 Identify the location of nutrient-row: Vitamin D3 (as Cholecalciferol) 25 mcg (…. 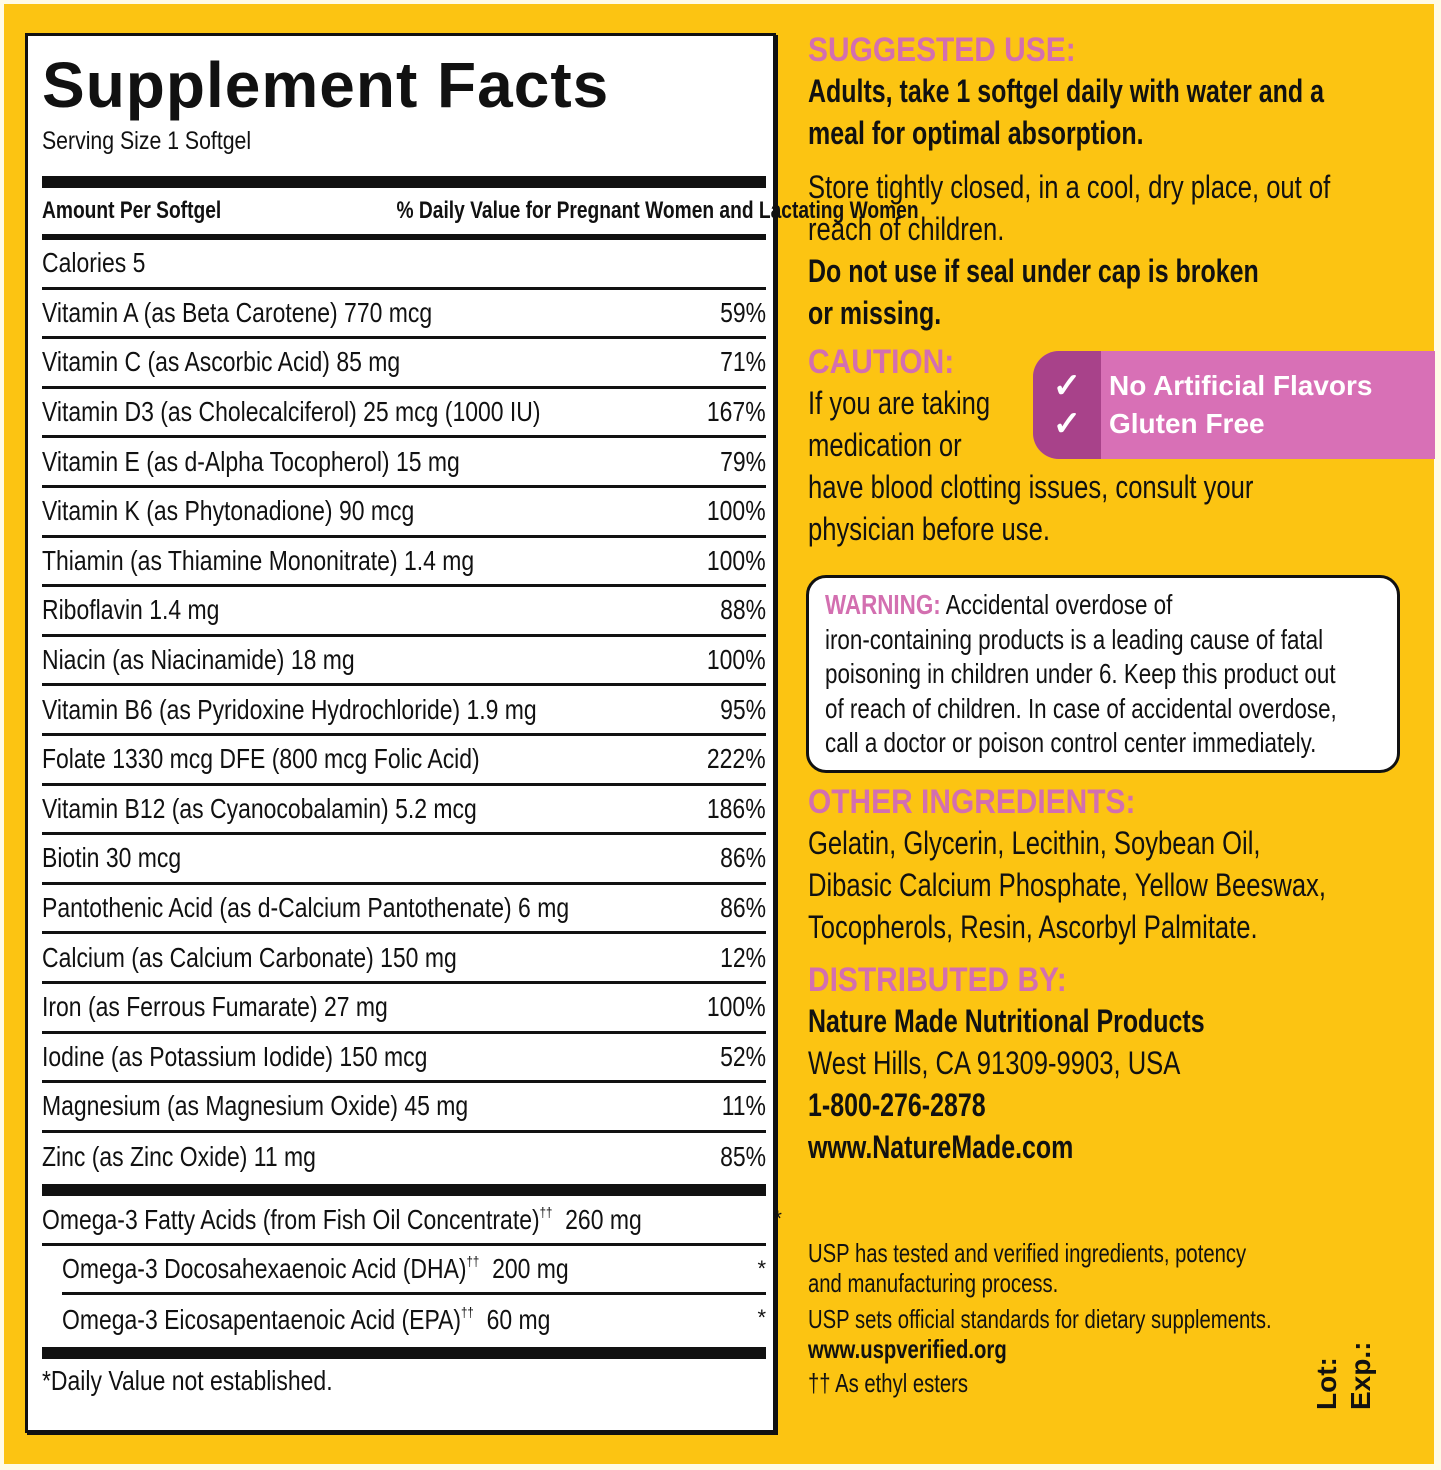
(404, 414).